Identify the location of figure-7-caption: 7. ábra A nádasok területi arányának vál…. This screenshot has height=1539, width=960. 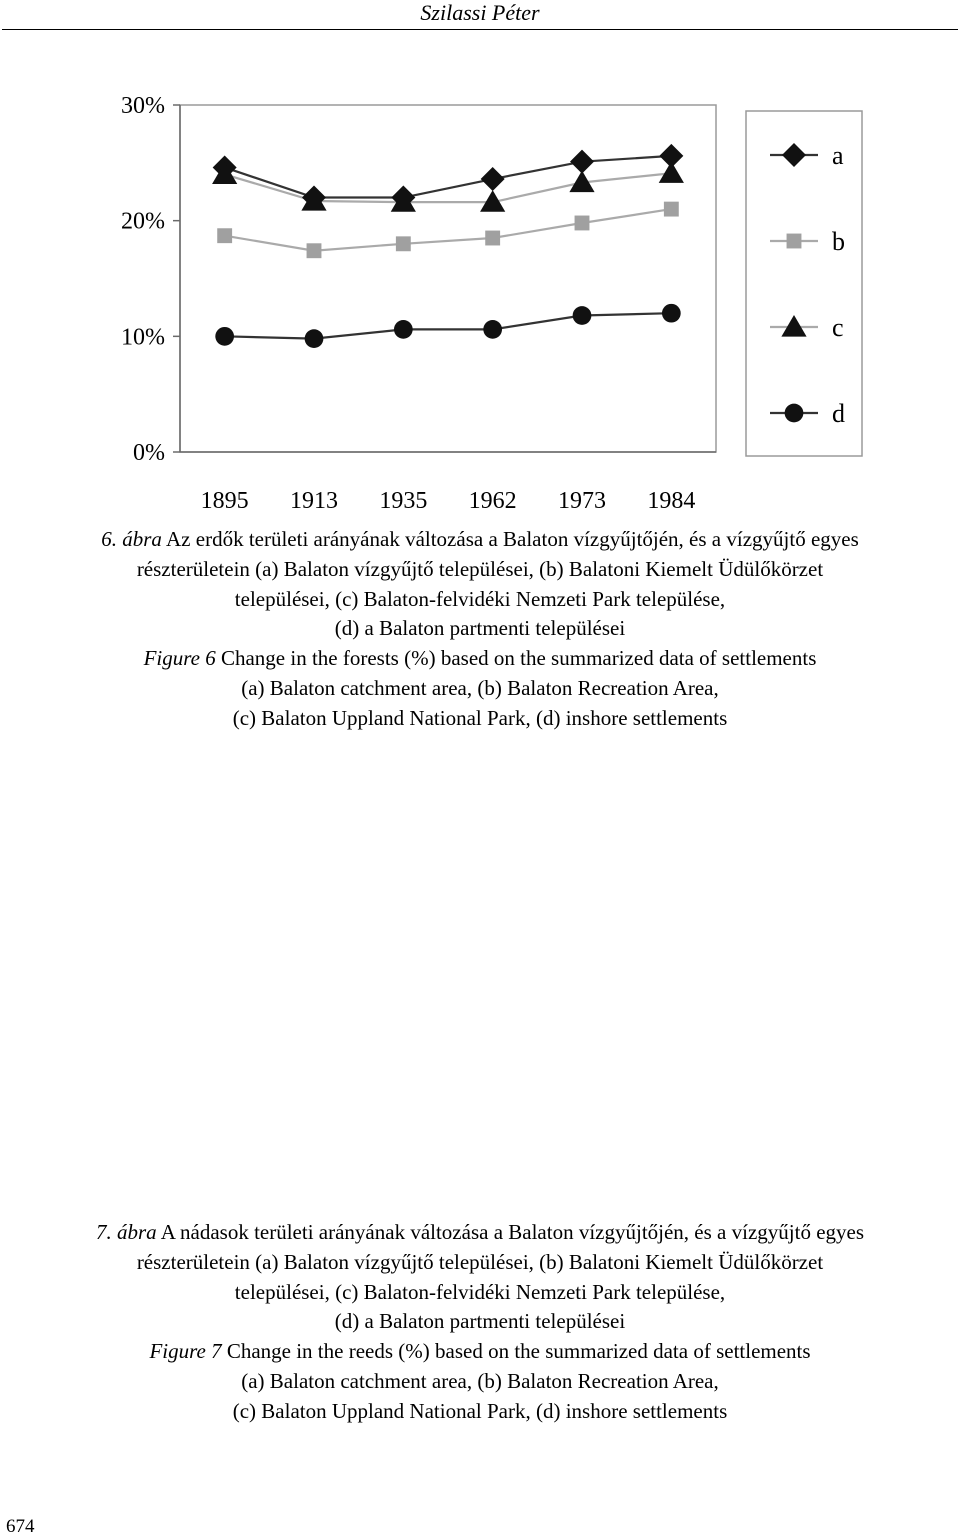
(480, 1322).